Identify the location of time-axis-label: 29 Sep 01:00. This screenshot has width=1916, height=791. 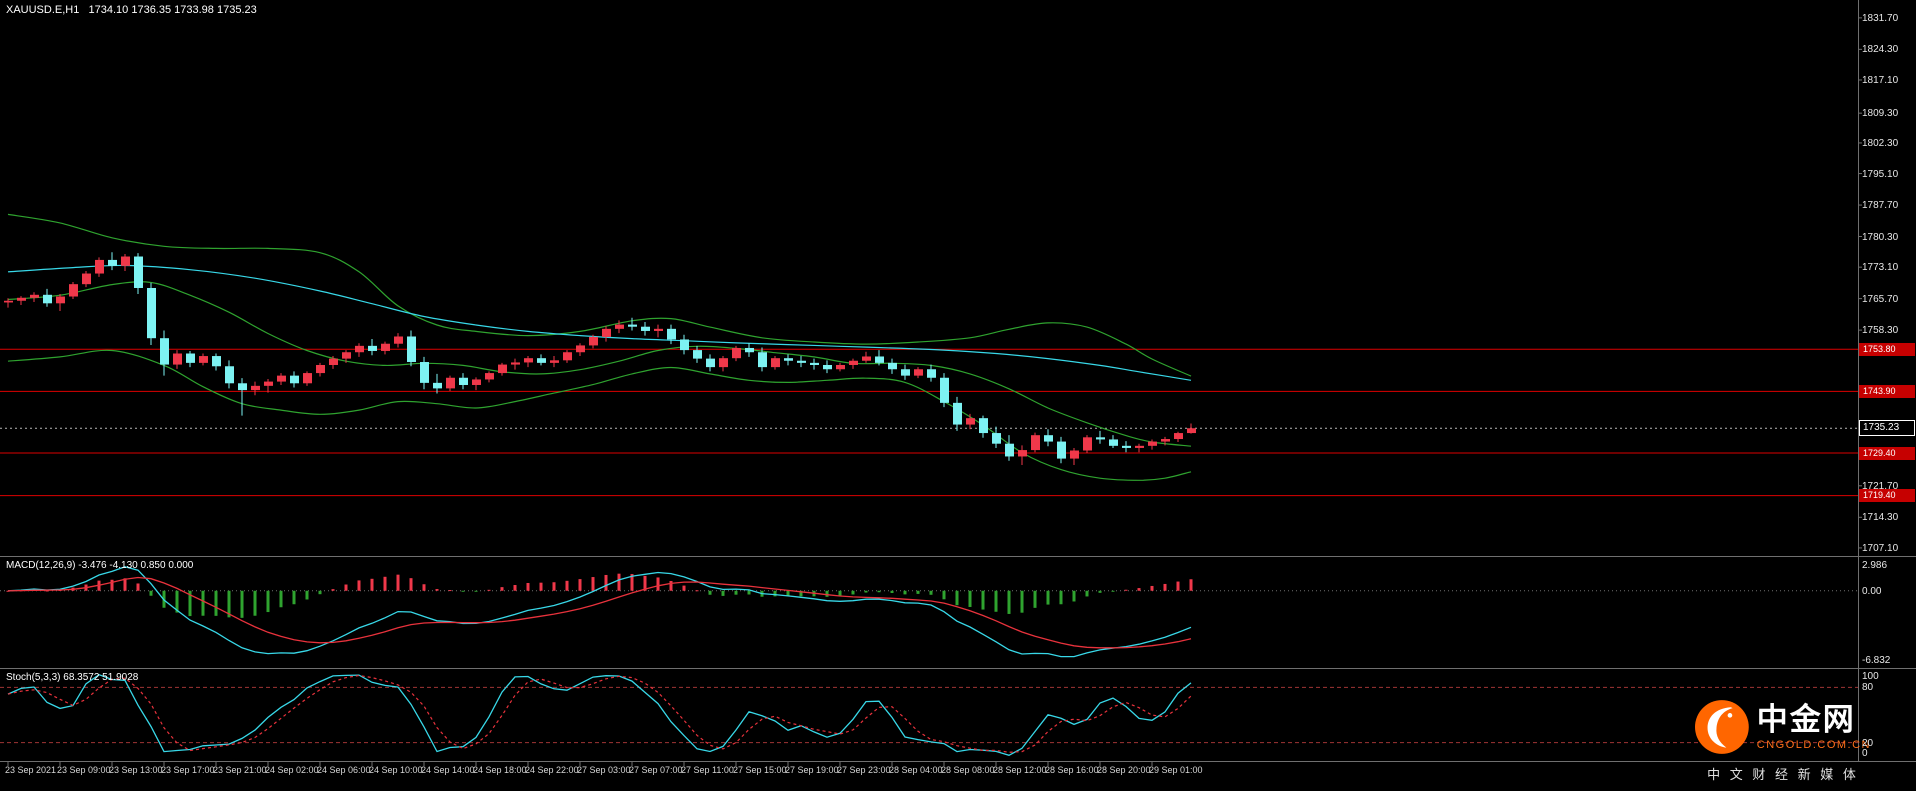
(1176, 770).